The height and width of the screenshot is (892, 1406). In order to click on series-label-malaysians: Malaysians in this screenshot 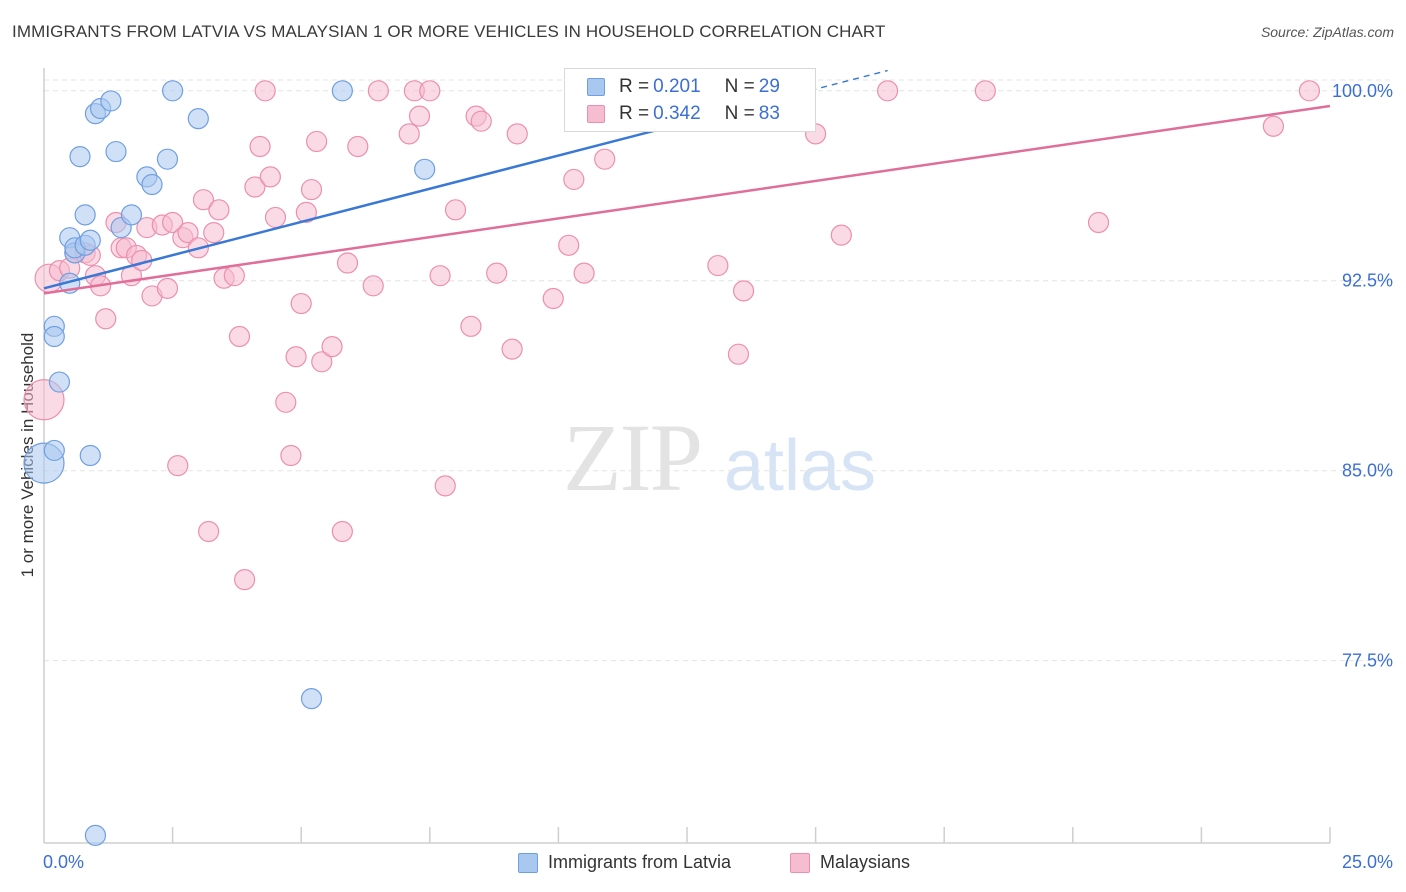, I will do `click(865, 862)`.